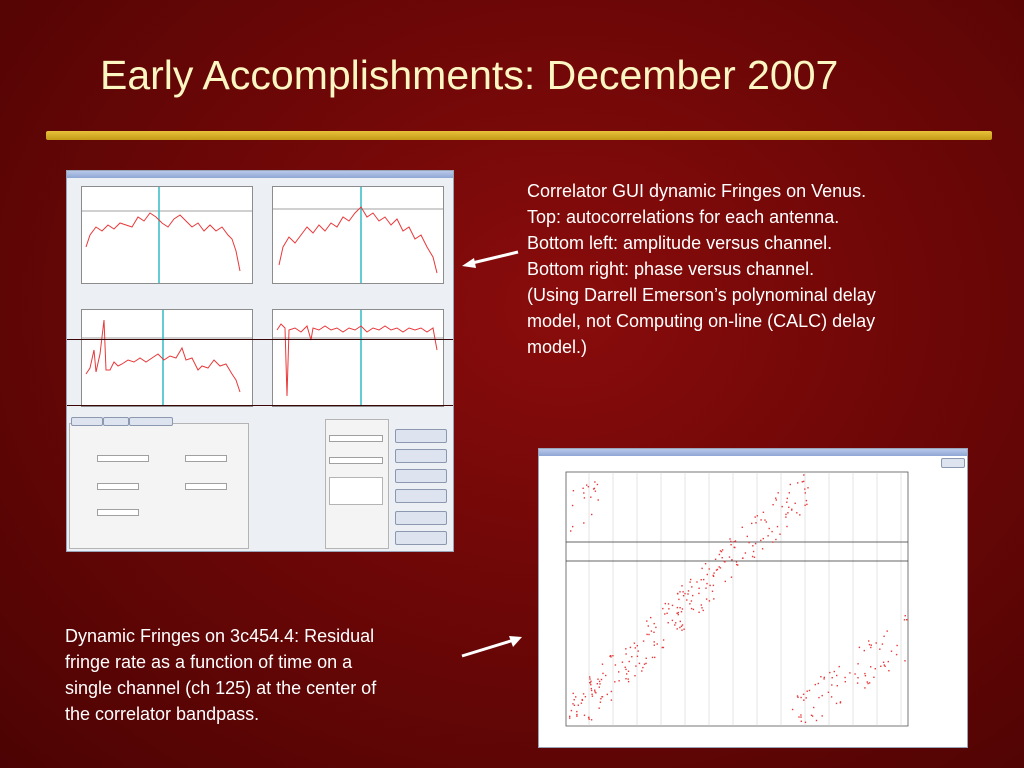 The height and width of the screenshot is (768, 1024). I want to click on tab-configuration, so click(87, 421).